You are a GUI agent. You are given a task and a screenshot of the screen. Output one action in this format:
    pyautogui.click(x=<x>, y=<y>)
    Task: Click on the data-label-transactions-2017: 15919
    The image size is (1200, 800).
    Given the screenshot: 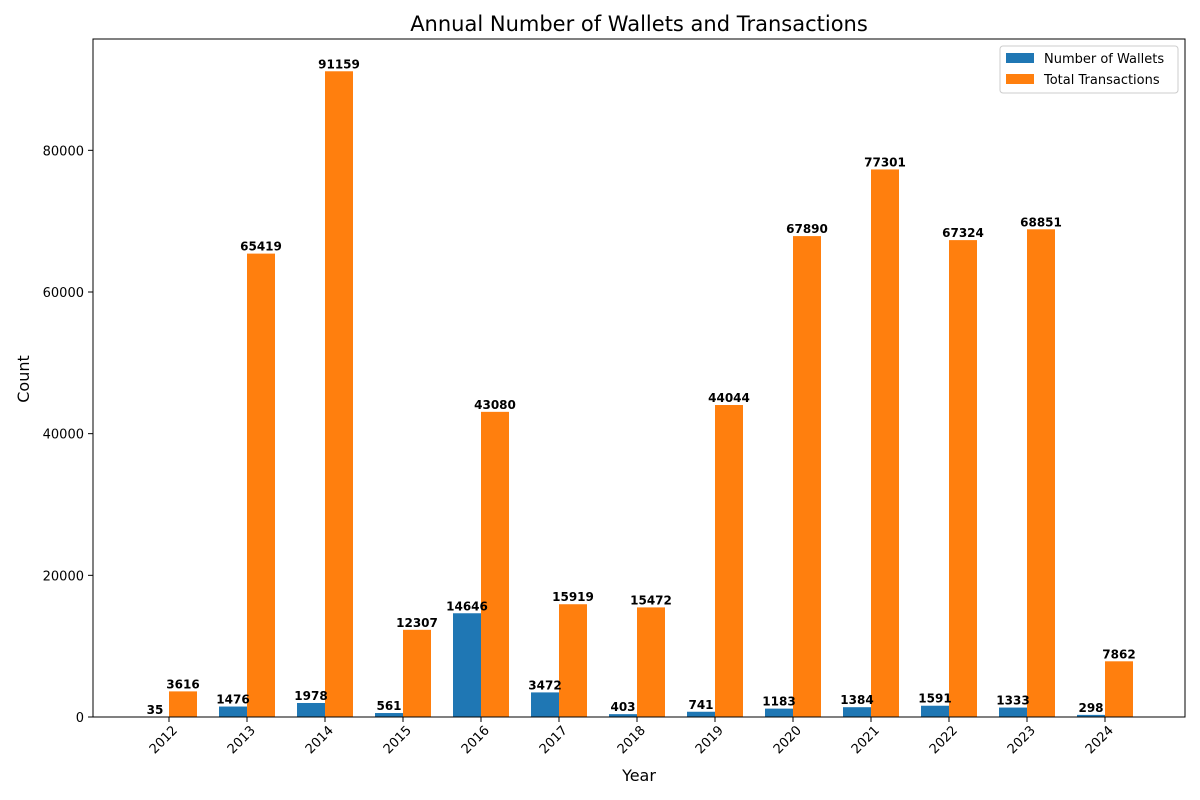 What is the action you would take?
    pyautogui.click(x=573, y=597)
    